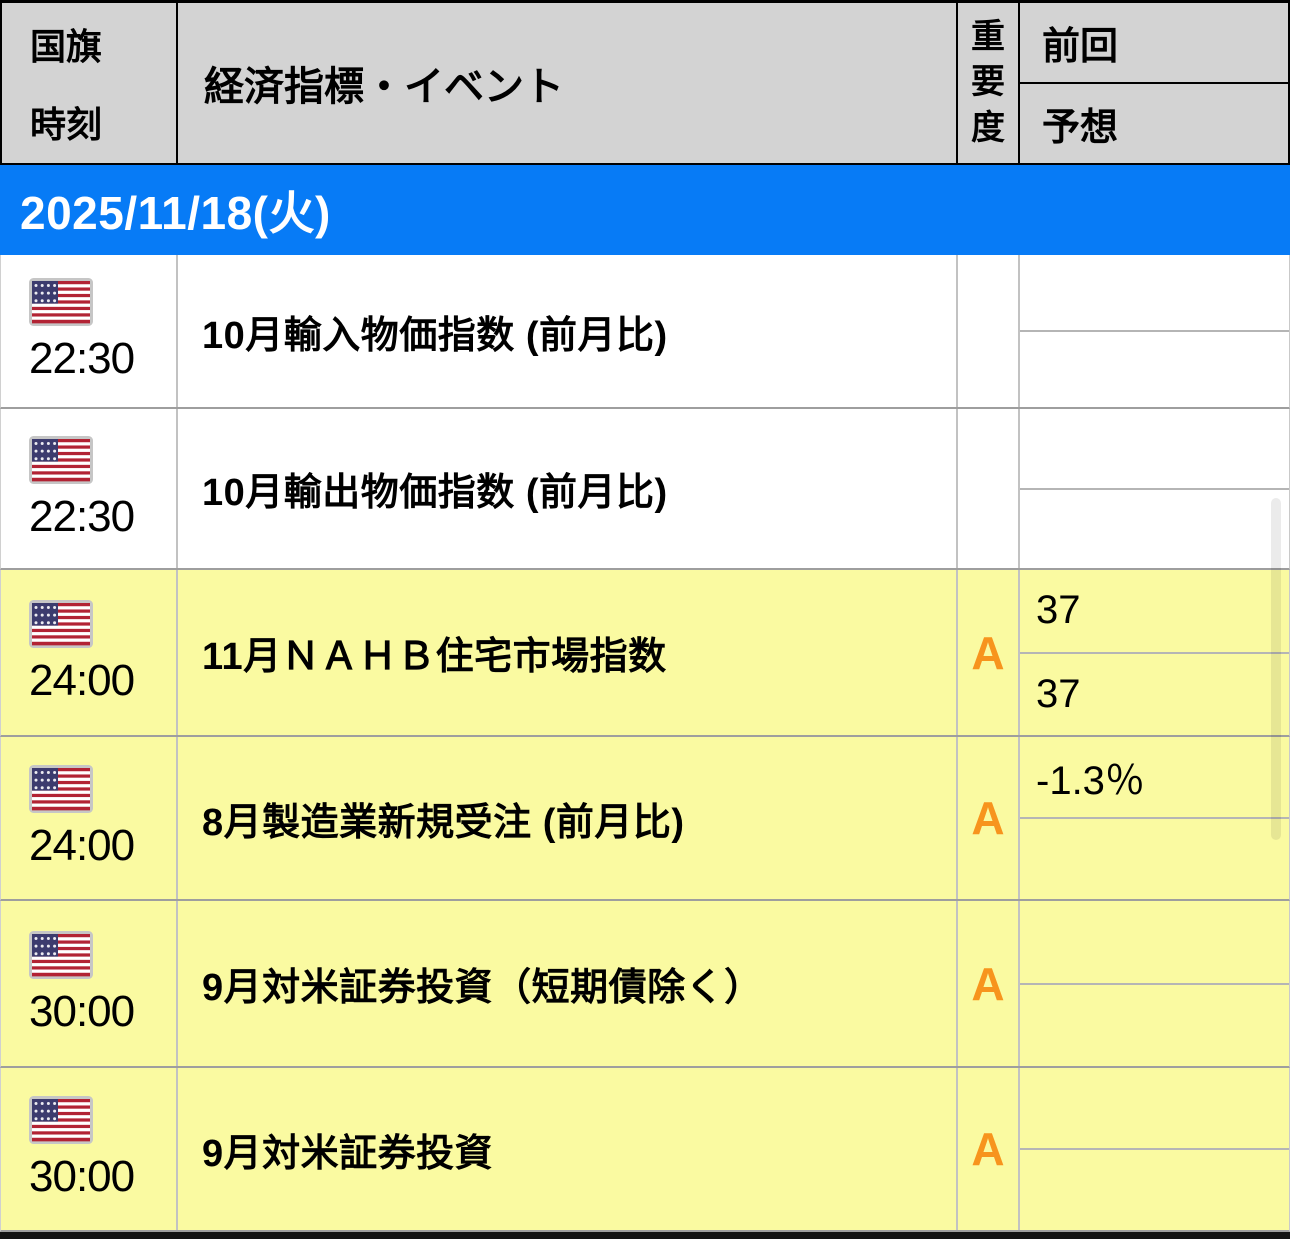 This screenshot has height=1239, width=1290. I want to click on event-title: 9月対米証券投資（短期債除く）, so click(482, 988).